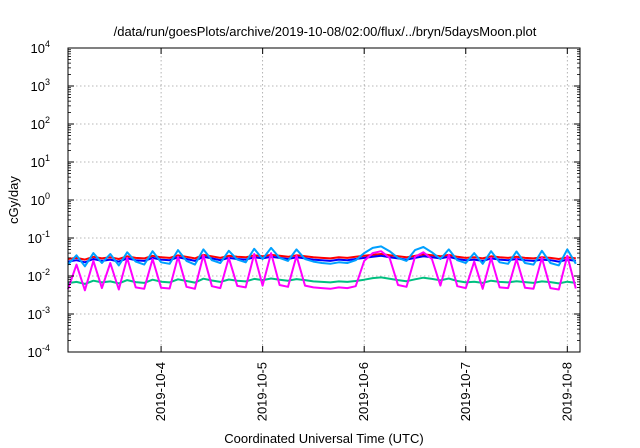  What do you see at coordinates (40, 123) in the screenshot?
I see `y-tick-label: 10²` at bounding box center [40, 123].